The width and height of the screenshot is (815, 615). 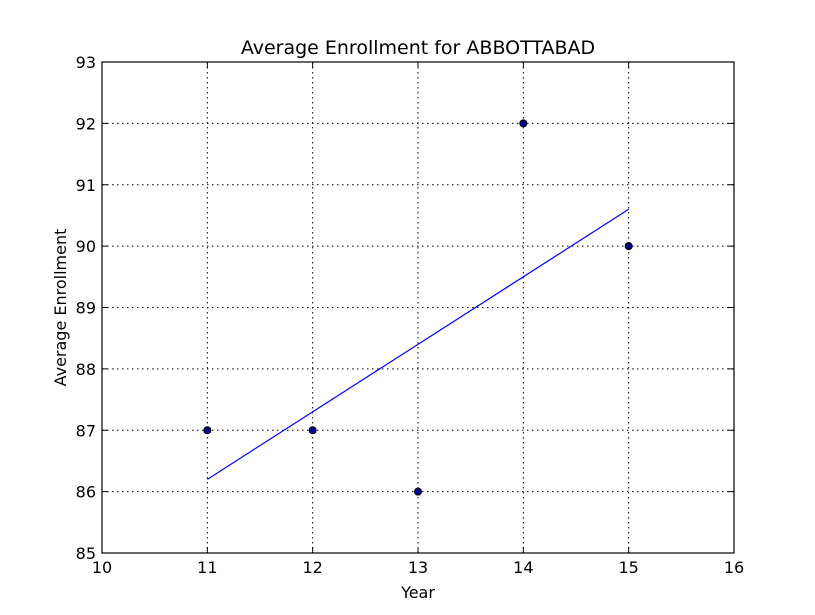 I want to click on x-tick-label: 10, so click(x=102, y=567).